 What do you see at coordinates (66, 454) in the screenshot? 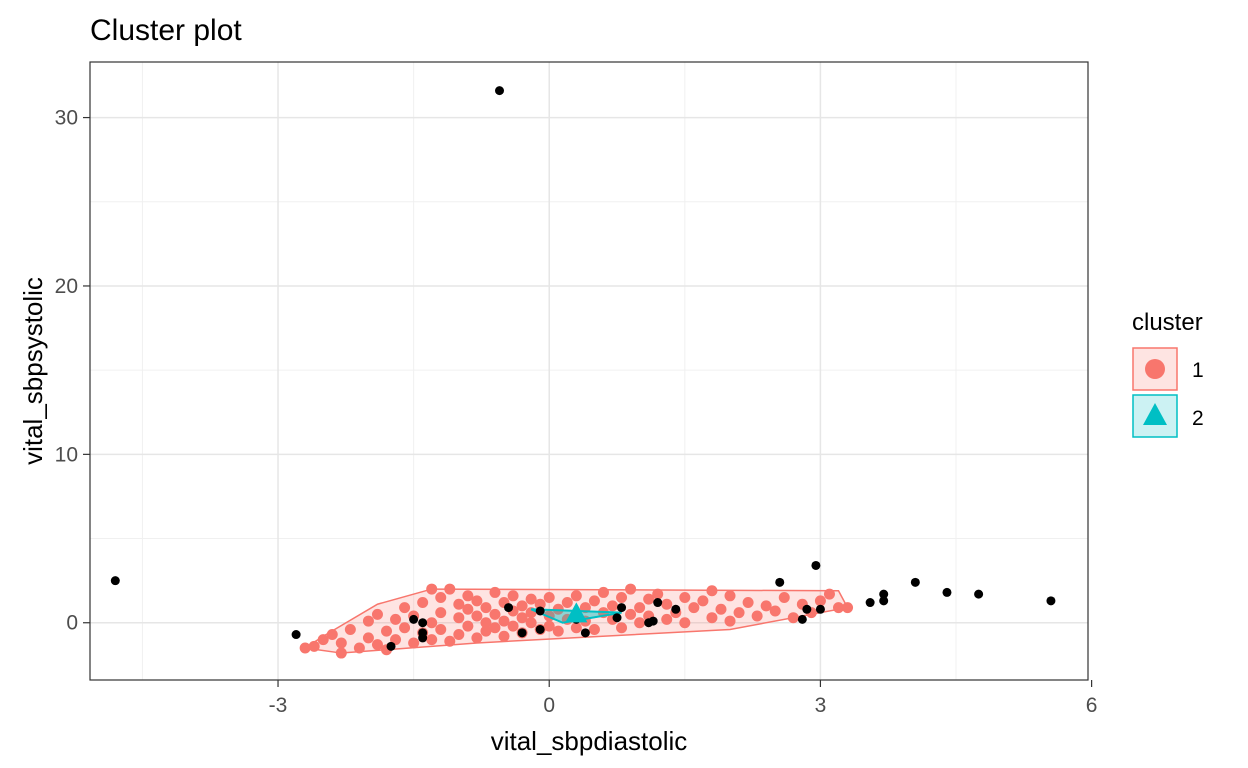
I see `y-tick-label: 10` at bounding box center [66, 454].